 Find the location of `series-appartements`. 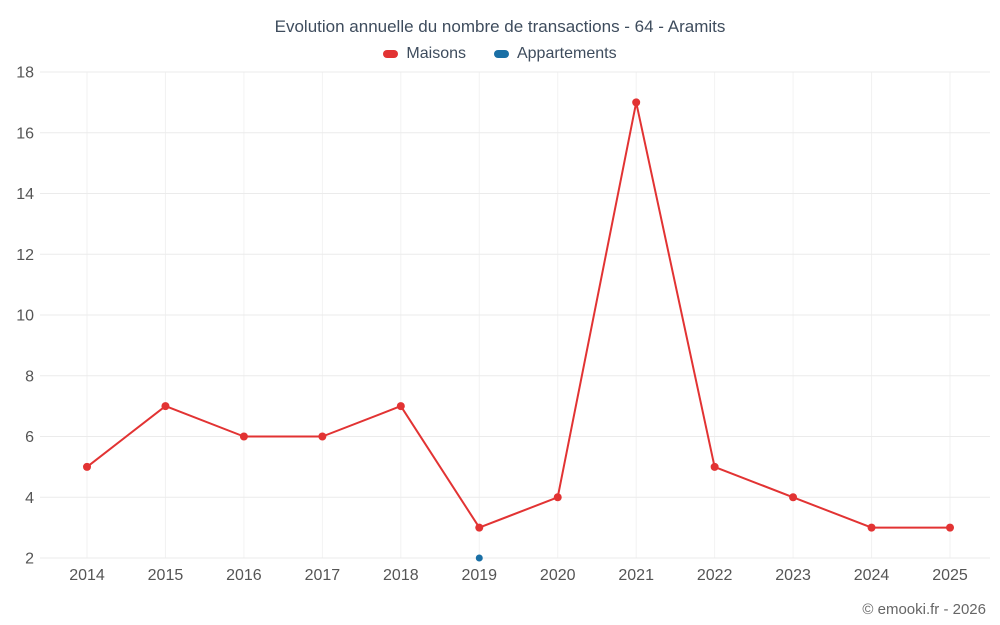

series-appartements is located at coordinates (479, 558).